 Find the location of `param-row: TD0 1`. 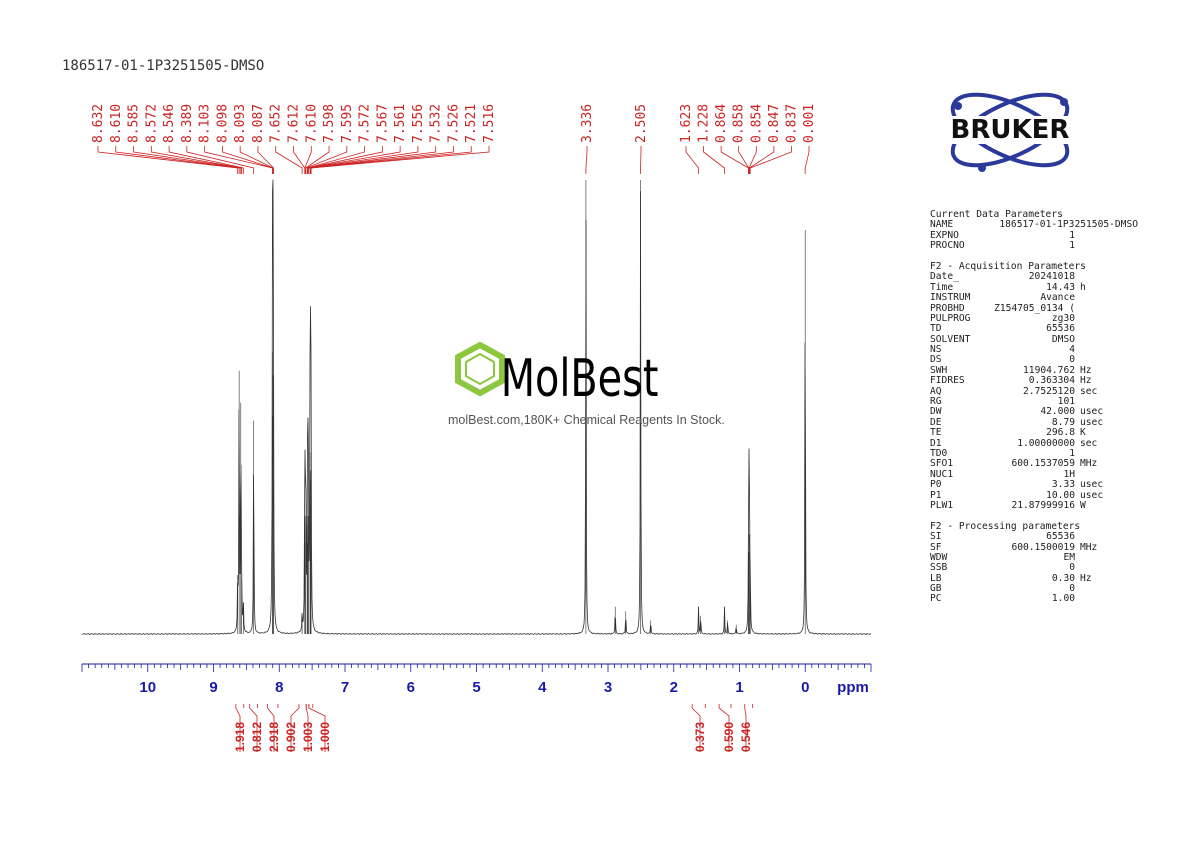

param-row: TD0 1 is located at coordinates (1002, 453).